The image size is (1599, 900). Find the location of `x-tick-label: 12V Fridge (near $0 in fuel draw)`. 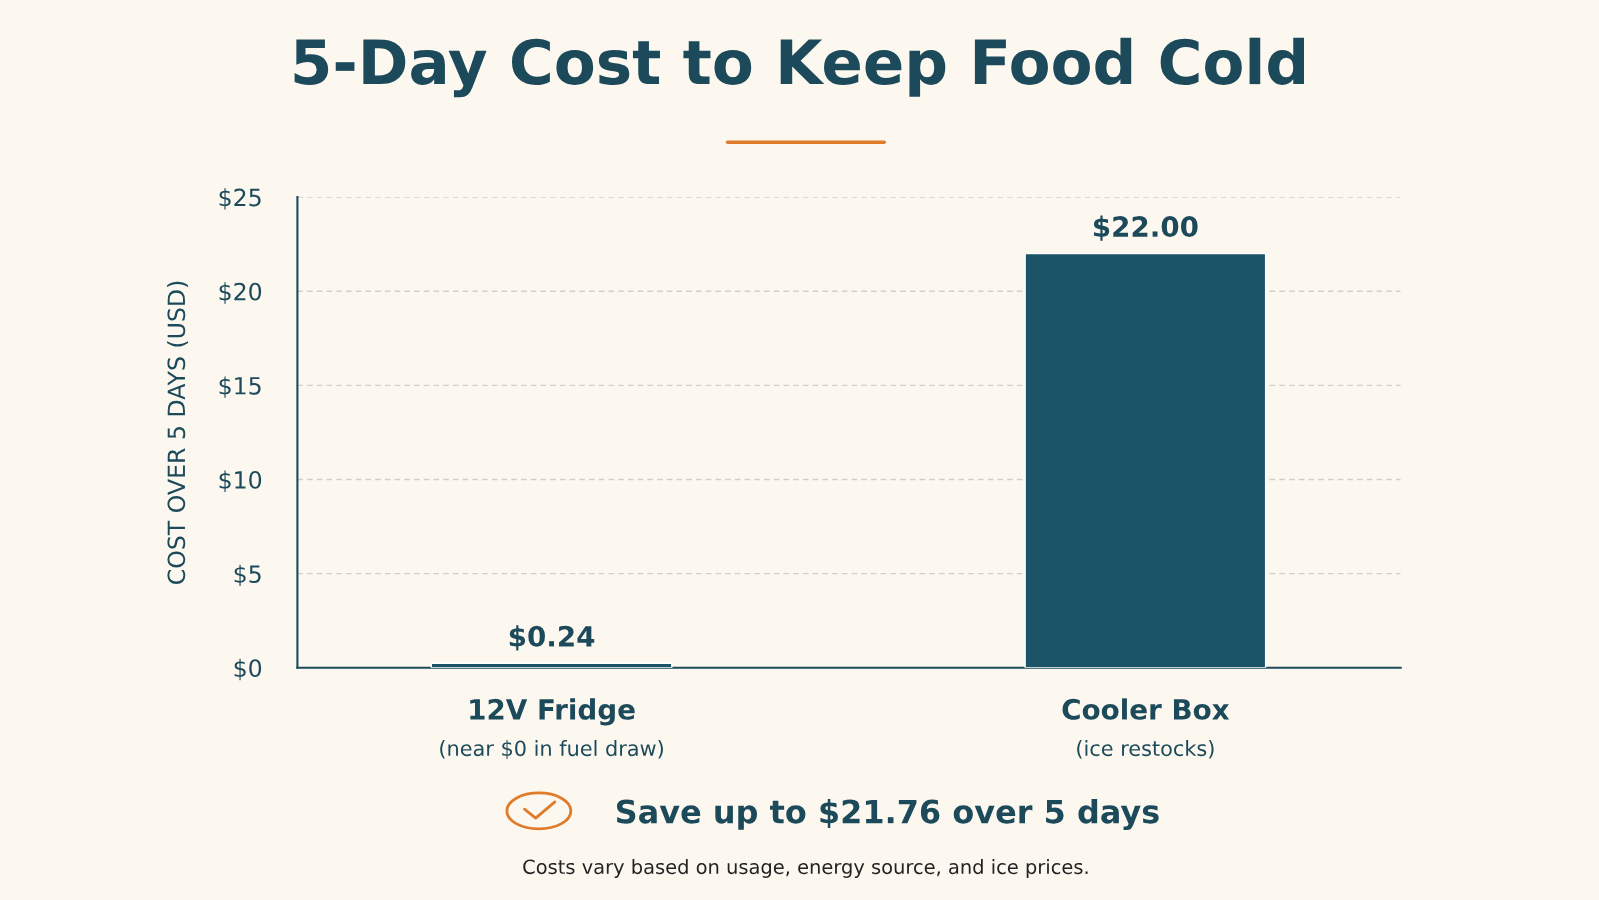

x-tick-label: 12V Fridge (near $0 in fuel draw) is located at coordinates (551, 728).